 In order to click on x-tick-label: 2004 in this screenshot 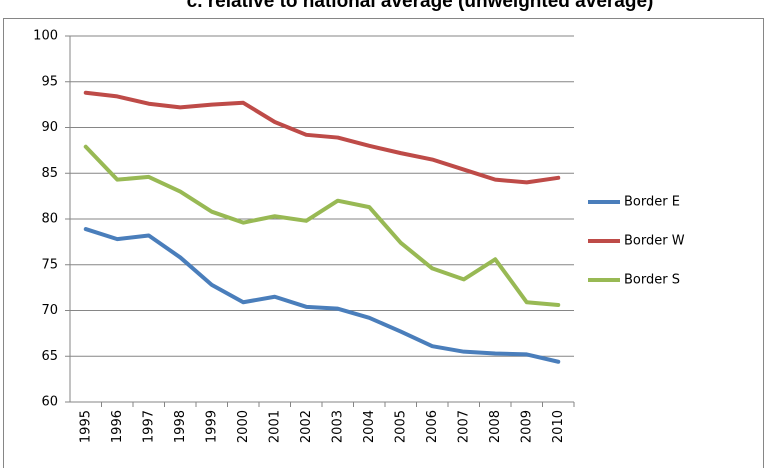, I will do `click(369, 426)`.